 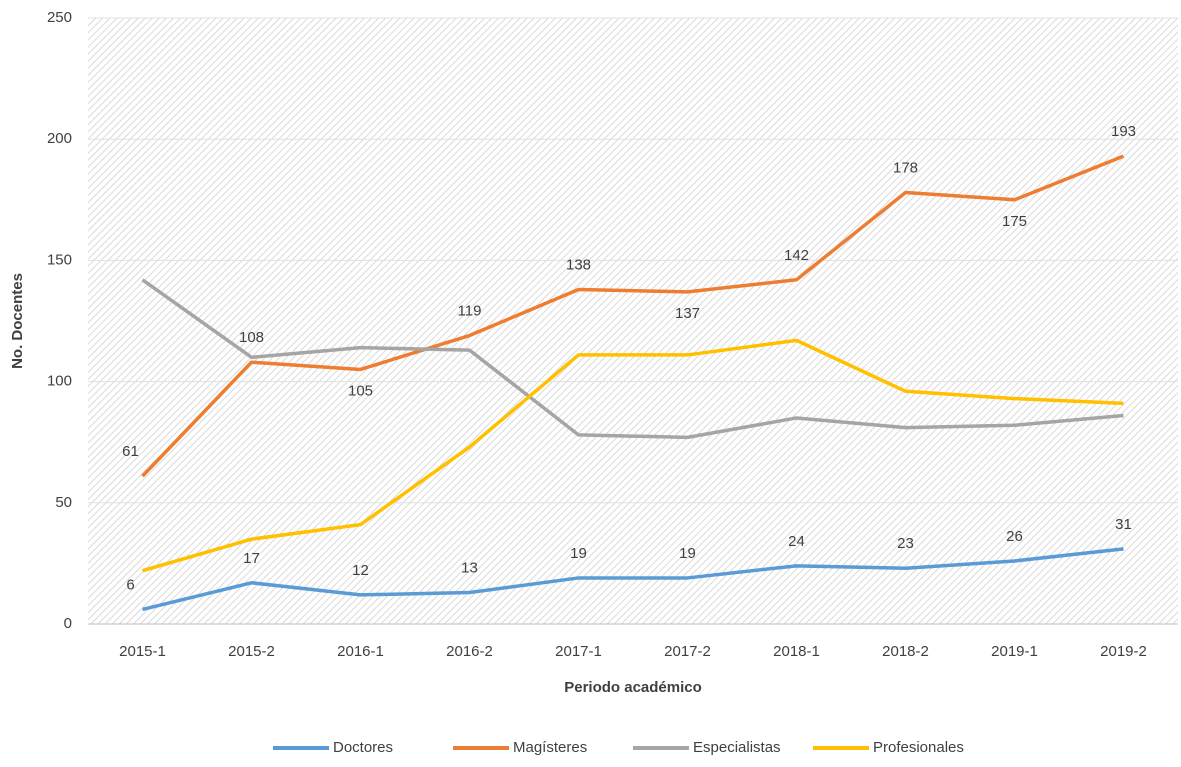 What do you see at coordinates (130, 584) in the screenshot?
I see `data-label: 6` at bounding box center [130, 584].